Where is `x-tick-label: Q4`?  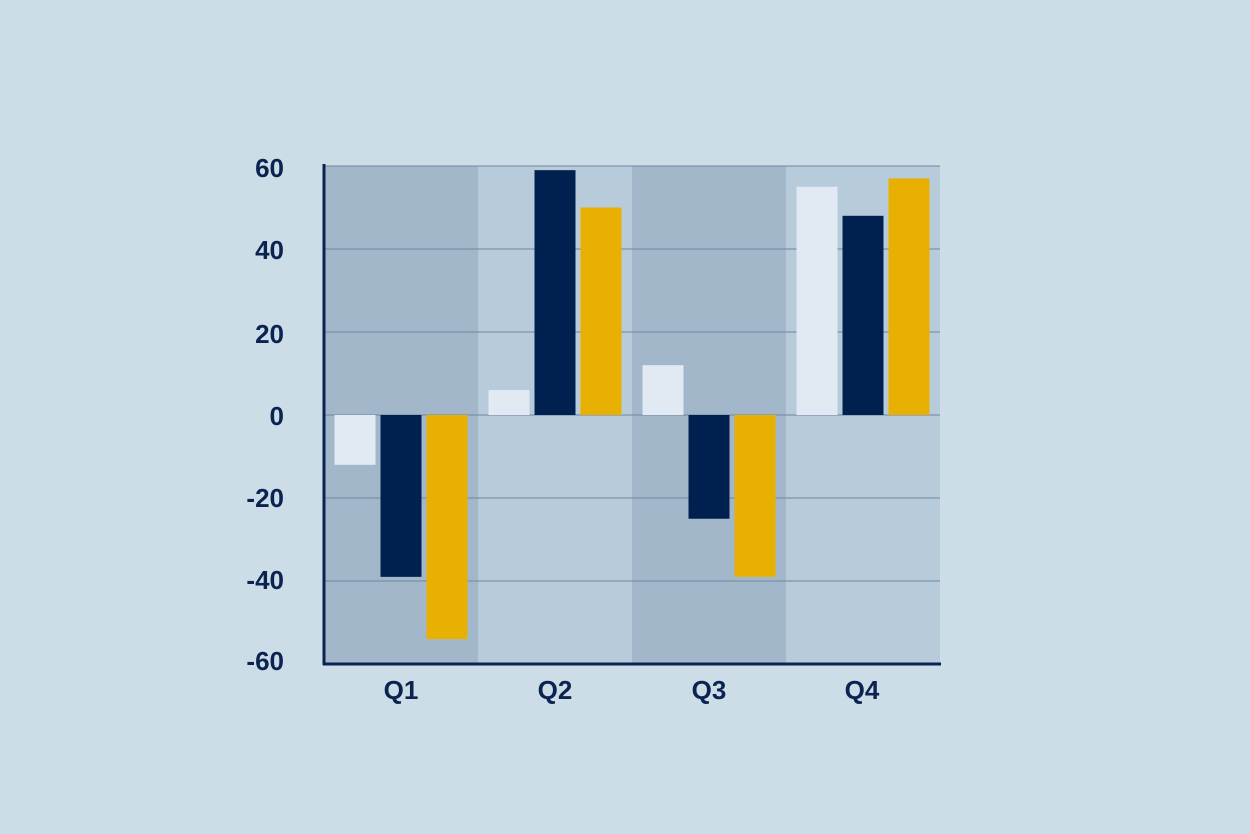
x-tick-label: Q4 is located at coordinates (862, 690).